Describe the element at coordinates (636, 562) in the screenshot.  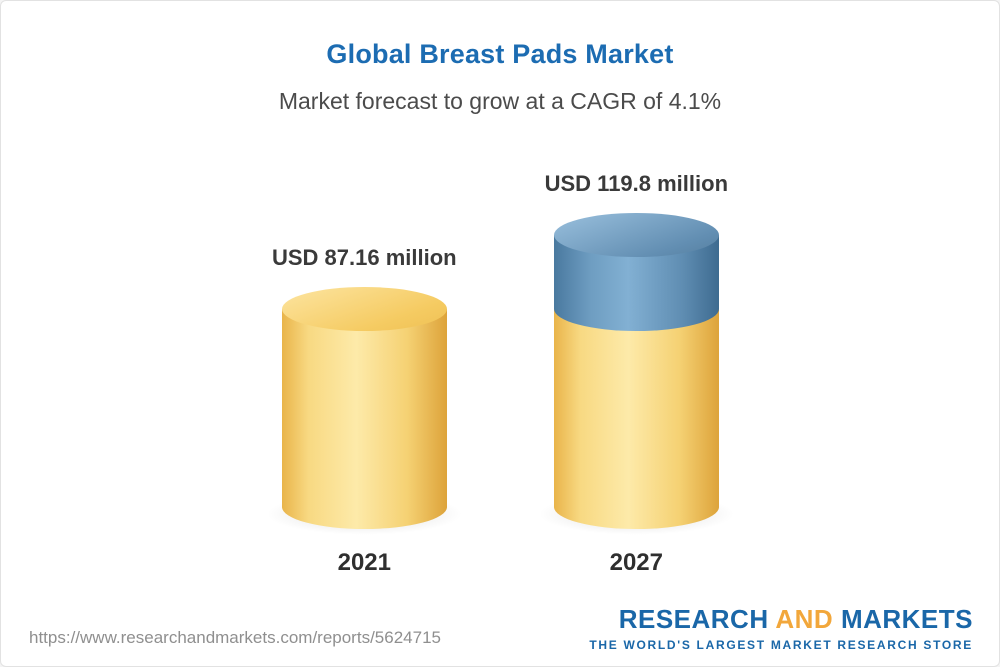
I see `axis-label-2027: 2027` at that location.